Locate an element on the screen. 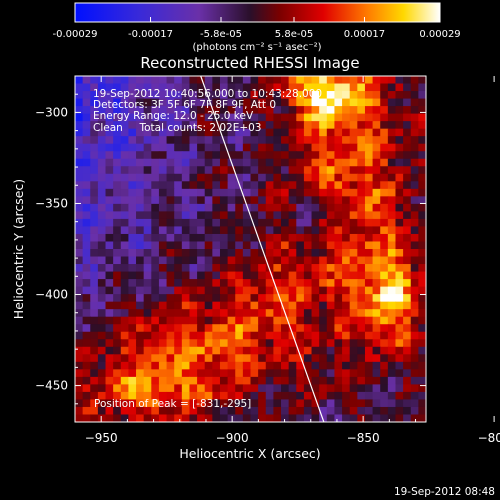 Image resolution: width=500 pixels, height=500 pixels. y-tick-label: −300 is located at coordinates (51, 112).